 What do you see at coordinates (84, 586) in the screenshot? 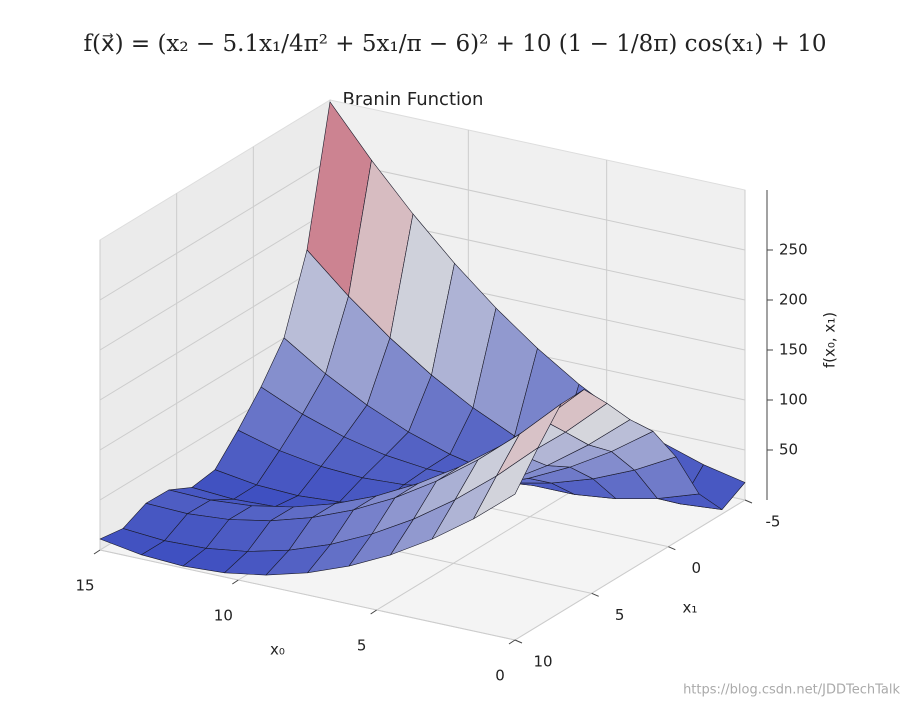
I see `x-tick-label: 15` at bounding box center [84, 586].